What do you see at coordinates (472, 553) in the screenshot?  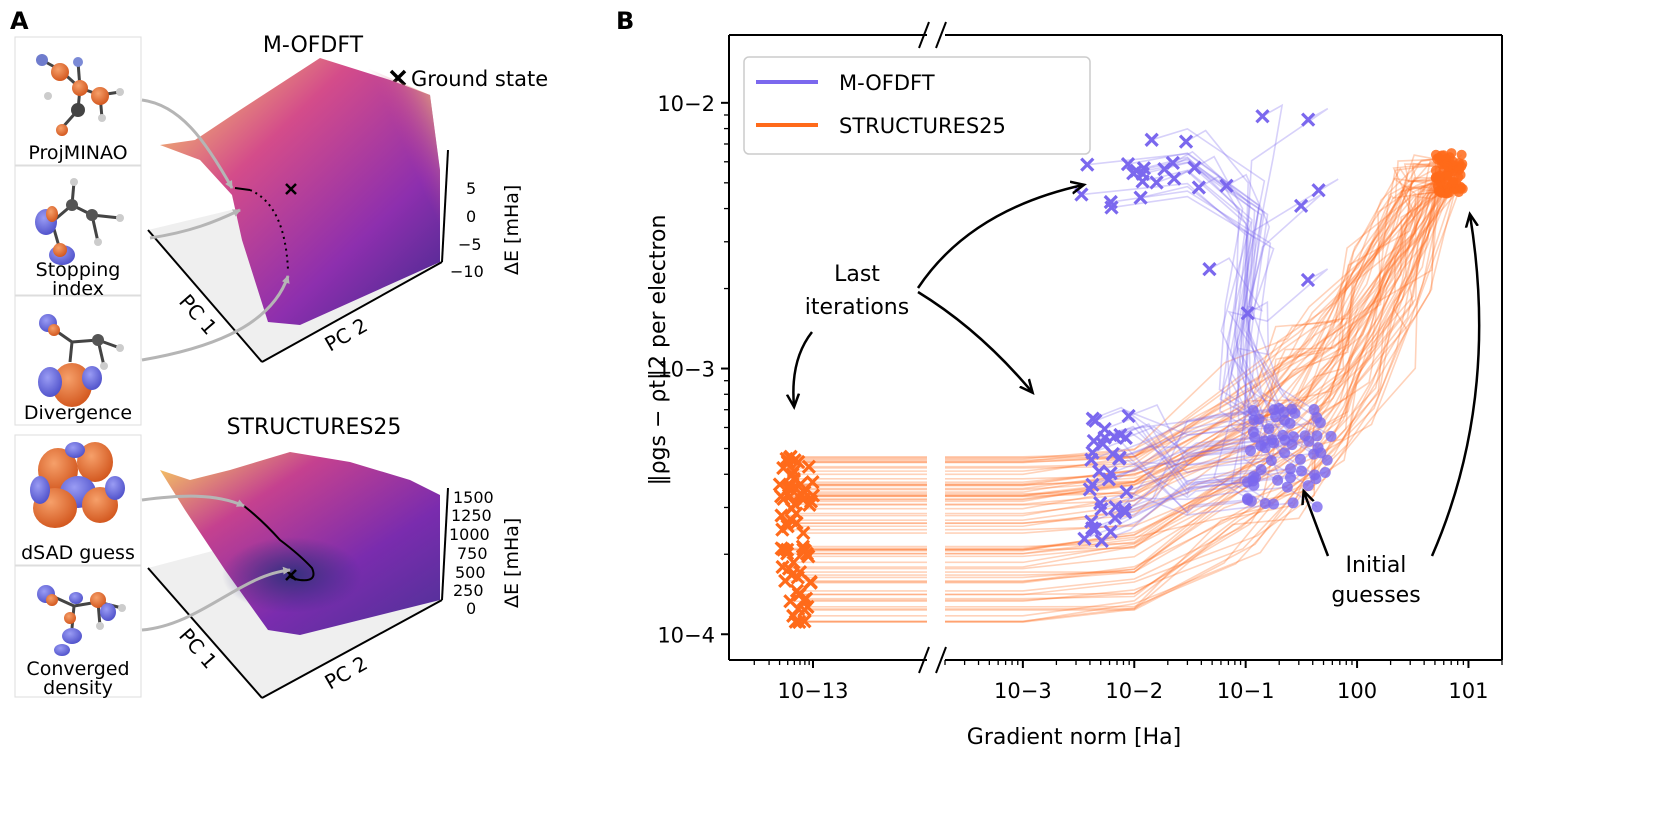 I see `z-tick: 750` at bounding box center [472, 553].